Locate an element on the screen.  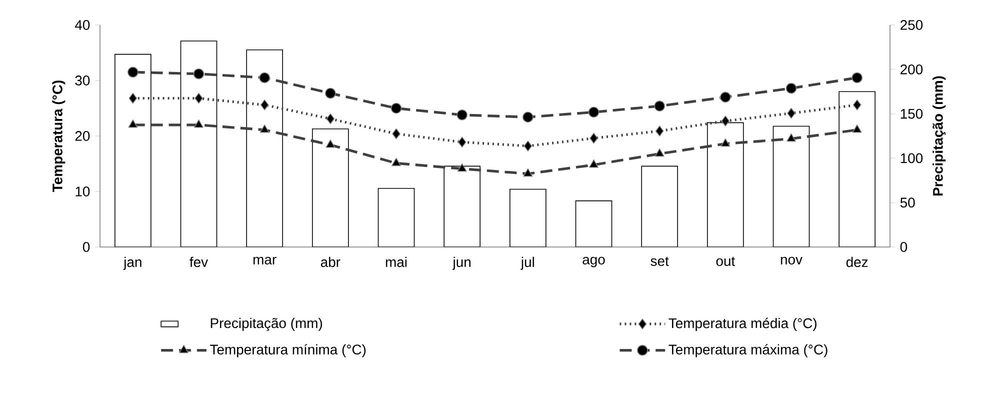
x-tick-label: abr is located at coordinates (330, 262).